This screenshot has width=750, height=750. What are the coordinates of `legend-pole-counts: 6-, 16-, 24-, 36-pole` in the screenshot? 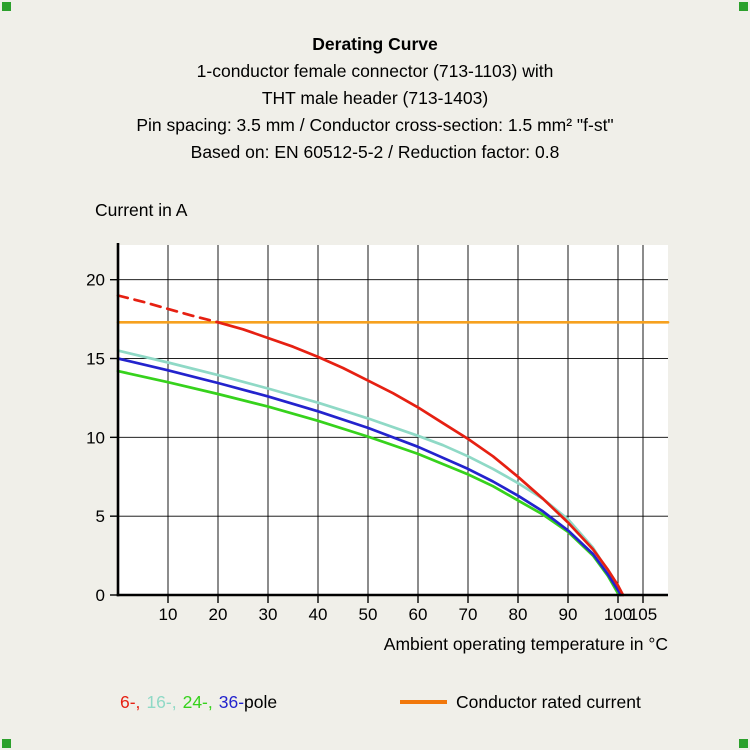 It's located at (198, 702).